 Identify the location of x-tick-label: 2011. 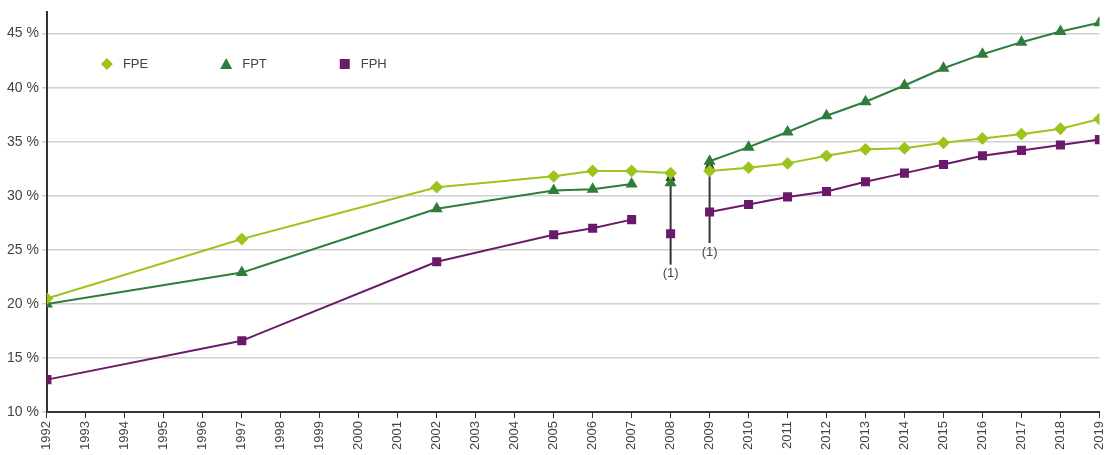
(787, 435).